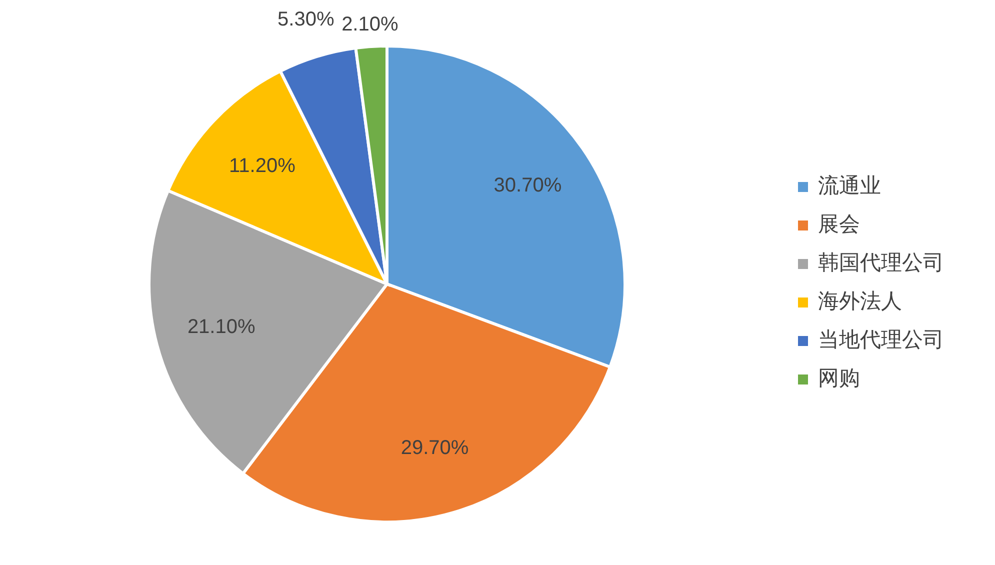  Describe the element at coordinates (839, 378) in the screenshot. I see `legend-label: 网购` at that location.